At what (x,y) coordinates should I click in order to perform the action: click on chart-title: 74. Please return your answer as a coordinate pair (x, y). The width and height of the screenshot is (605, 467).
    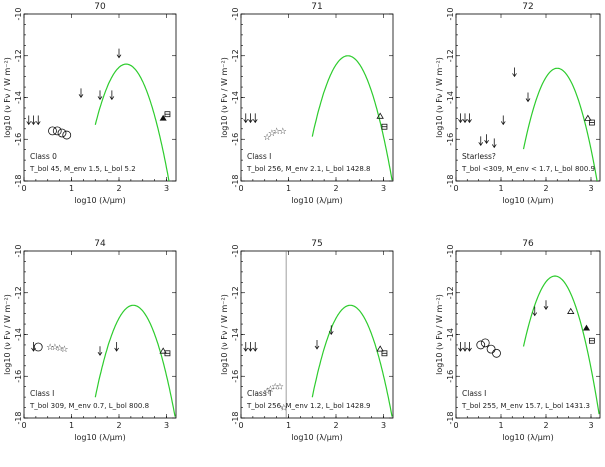
    Looking at the image, I should click on (100, 244).